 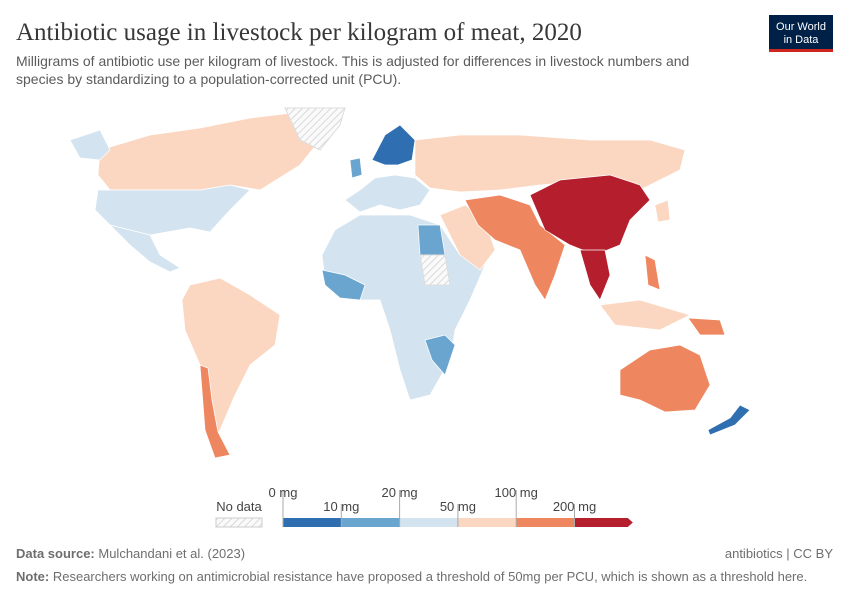 I want to click on legend-label: 100 mg, so click(x=516, y=492).